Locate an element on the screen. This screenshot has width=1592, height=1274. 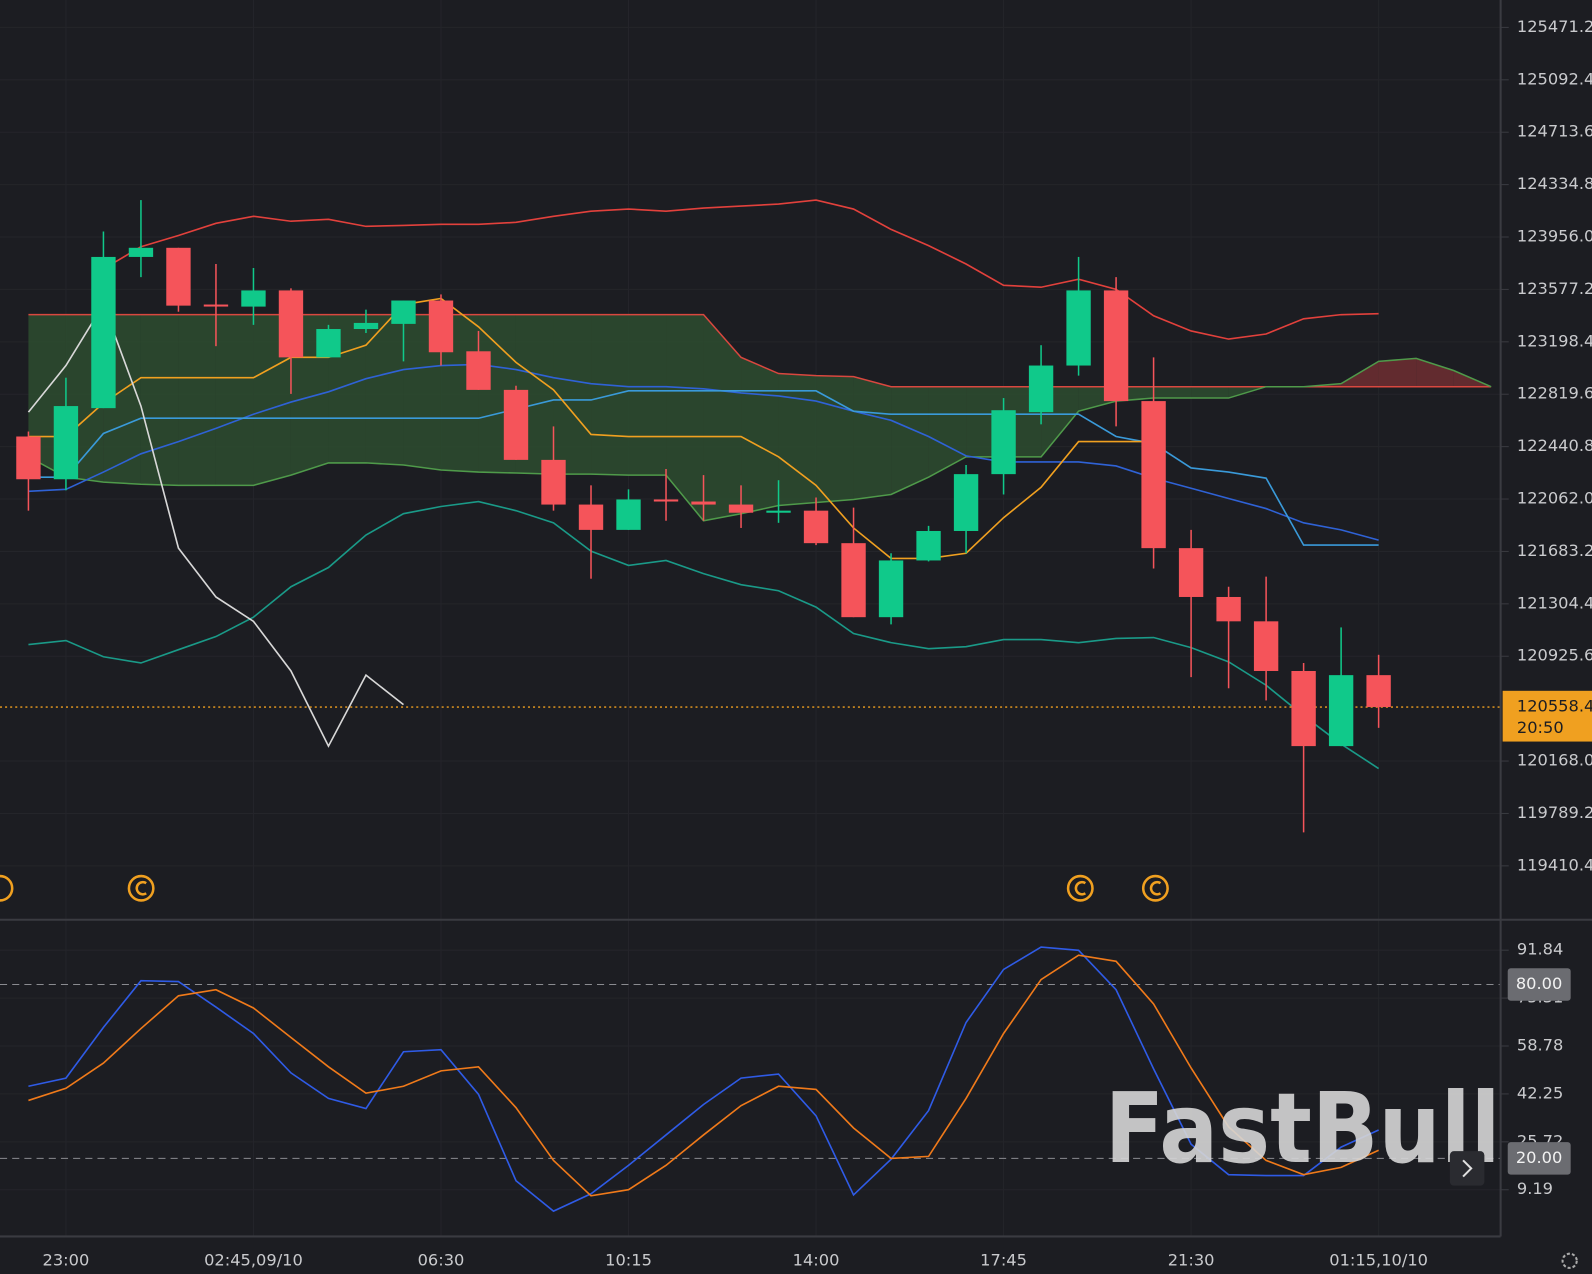
y-tick-label: 123198.4 is located at coordinates (1554, 340).